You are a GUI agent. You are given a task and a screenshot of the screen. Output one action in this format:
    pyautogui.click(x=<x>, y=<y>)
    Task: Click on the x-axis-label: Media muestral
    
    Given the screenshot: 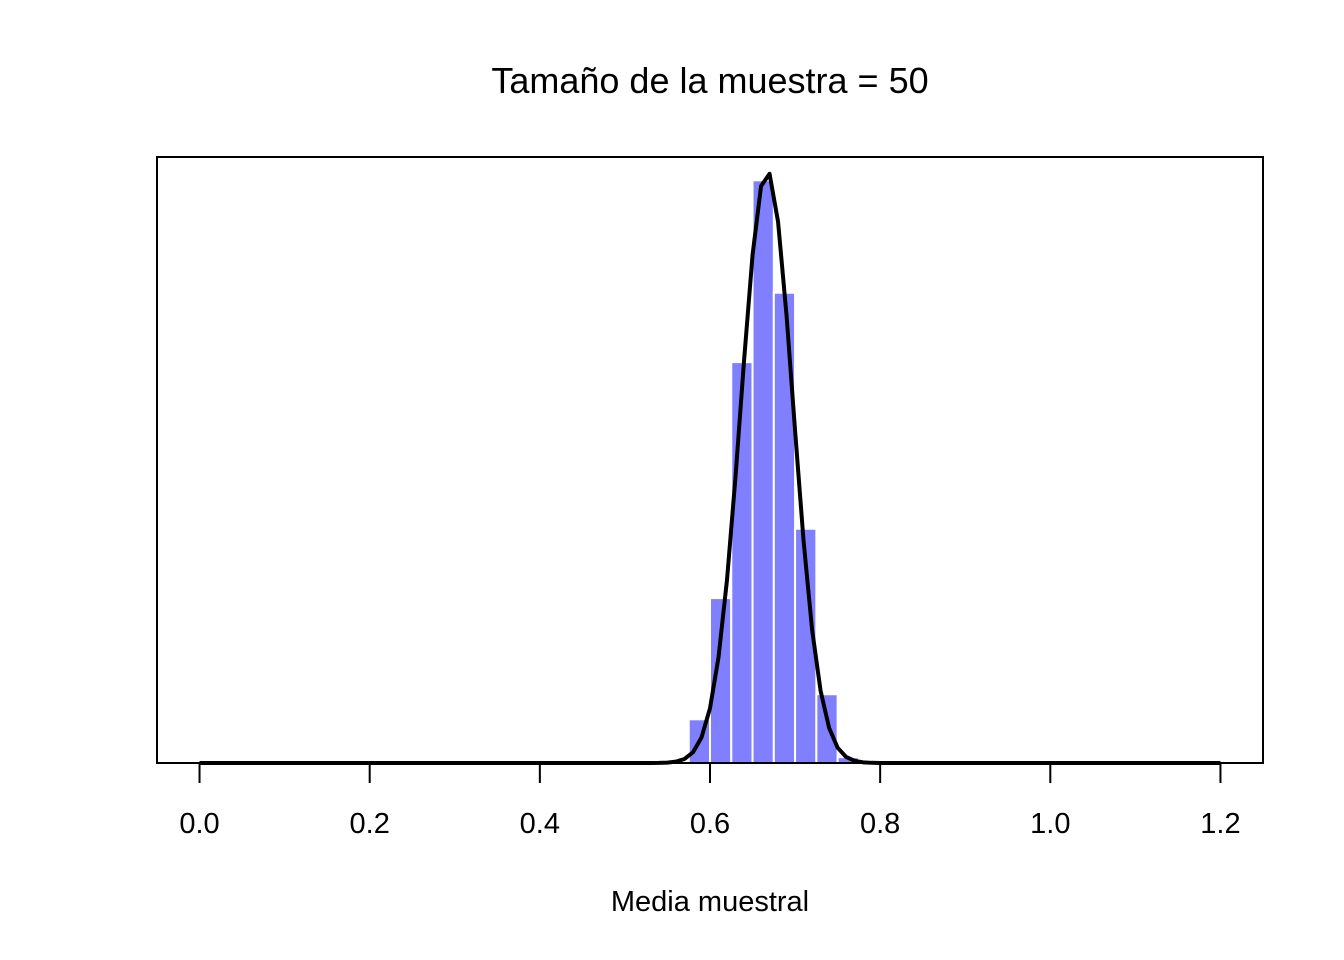 What is the action you would take?
    pyautogui.click(x=710, y=902)
    